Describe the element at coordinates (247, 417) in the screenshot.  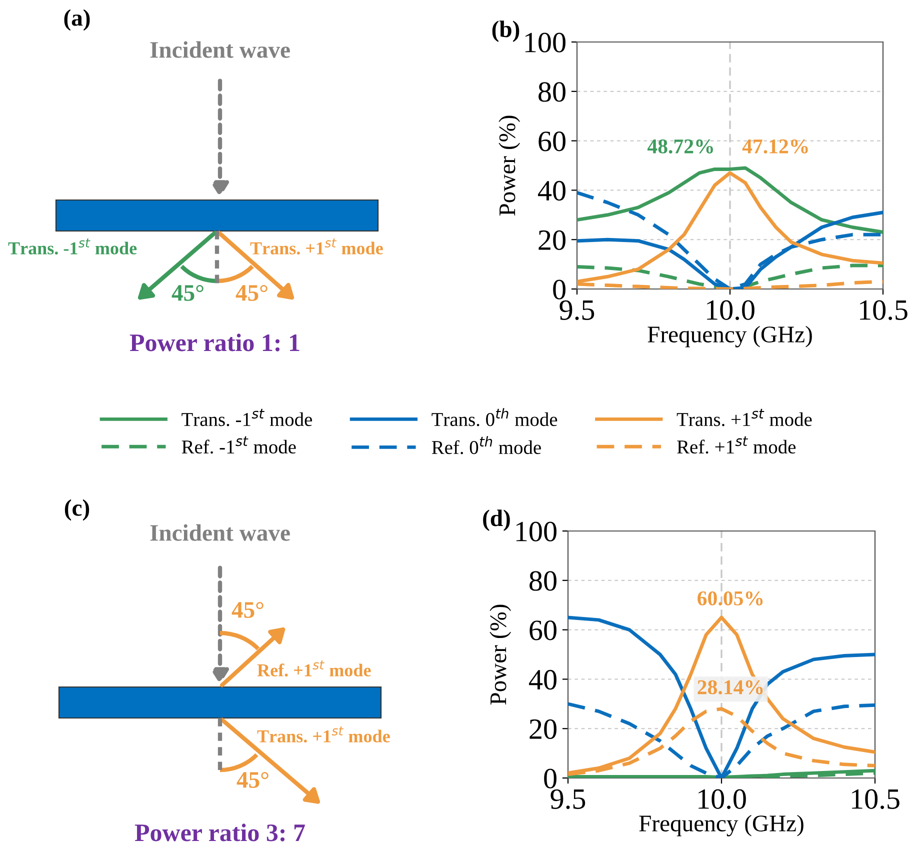
I see `legend-label: Trans. -1$^{st}$ mode` at that location.